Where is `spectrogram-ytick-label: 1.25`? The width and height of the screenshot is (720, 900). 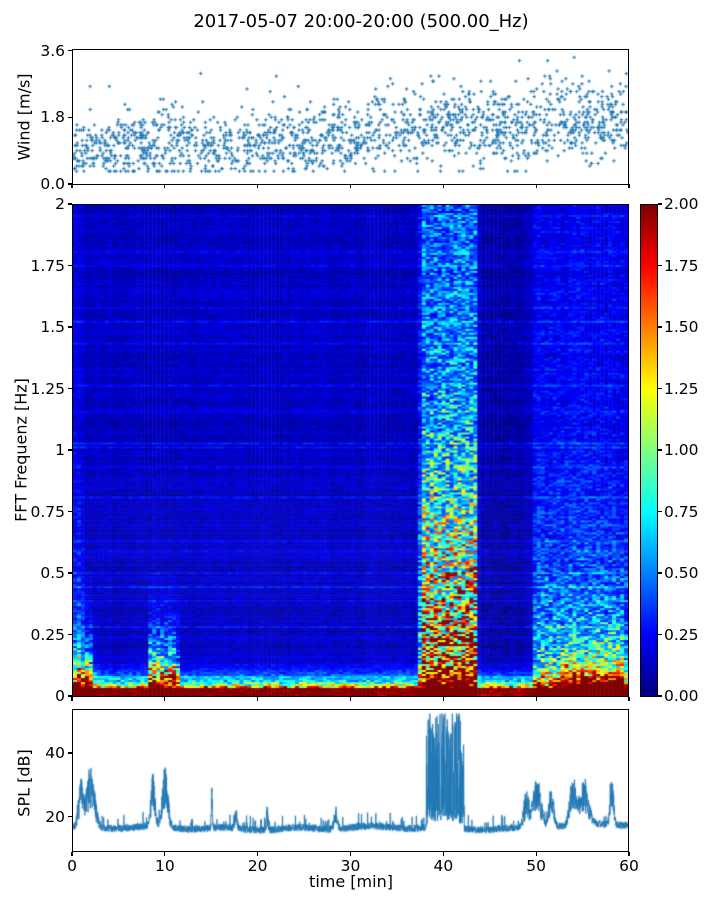 spectrogram-ytick-label: 1.25 is located at coordinates (47, 388).